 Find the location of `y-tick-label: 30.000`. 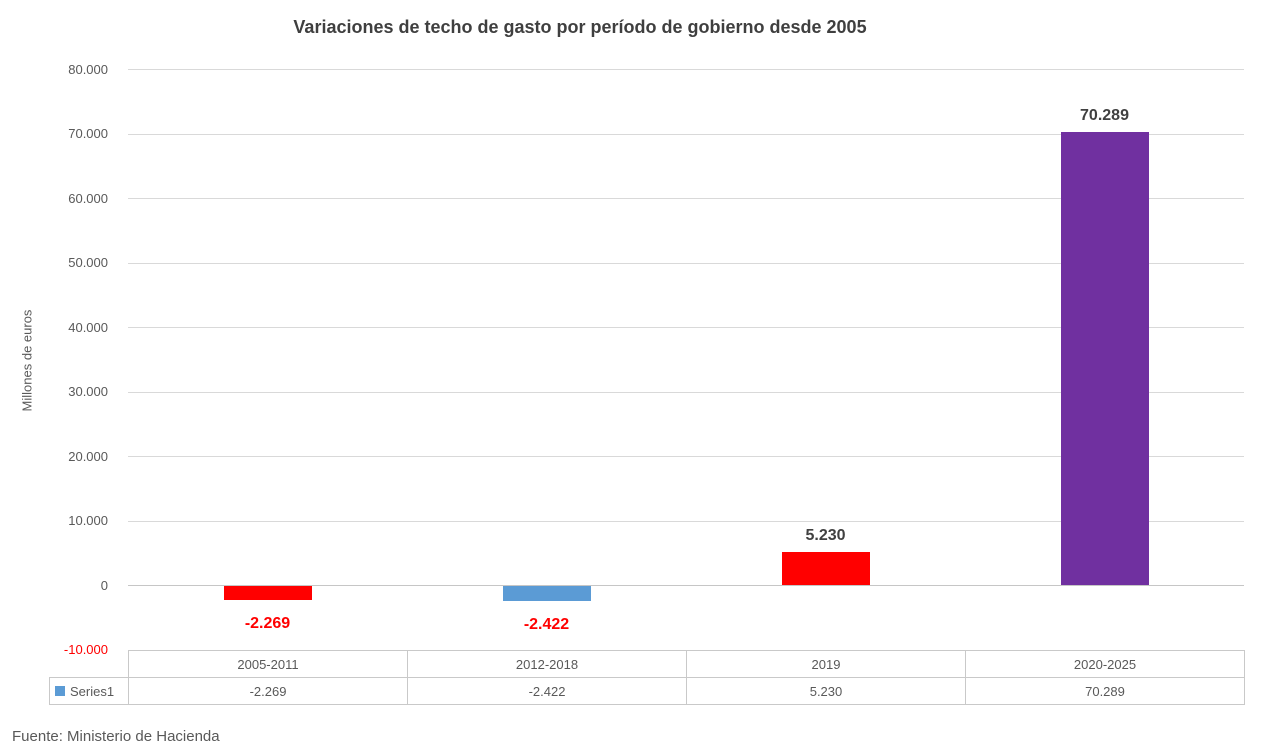

y-tick-label: 30.000 is located at coordinates (88, 391).